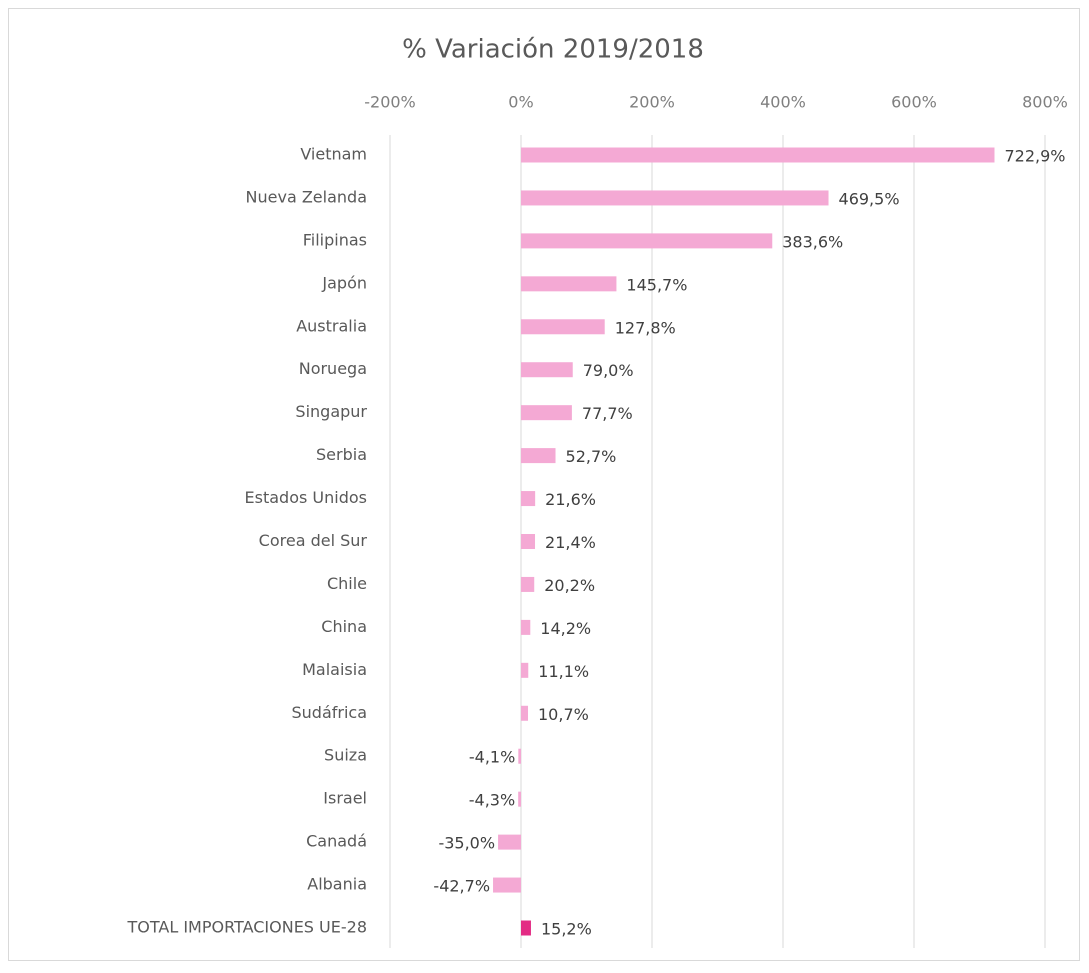 The width and height of the screenshot is (1089, 973). I want to click on y-tick-label: TOTAL IMPORTACIONES UE-28, so click(246, 927).